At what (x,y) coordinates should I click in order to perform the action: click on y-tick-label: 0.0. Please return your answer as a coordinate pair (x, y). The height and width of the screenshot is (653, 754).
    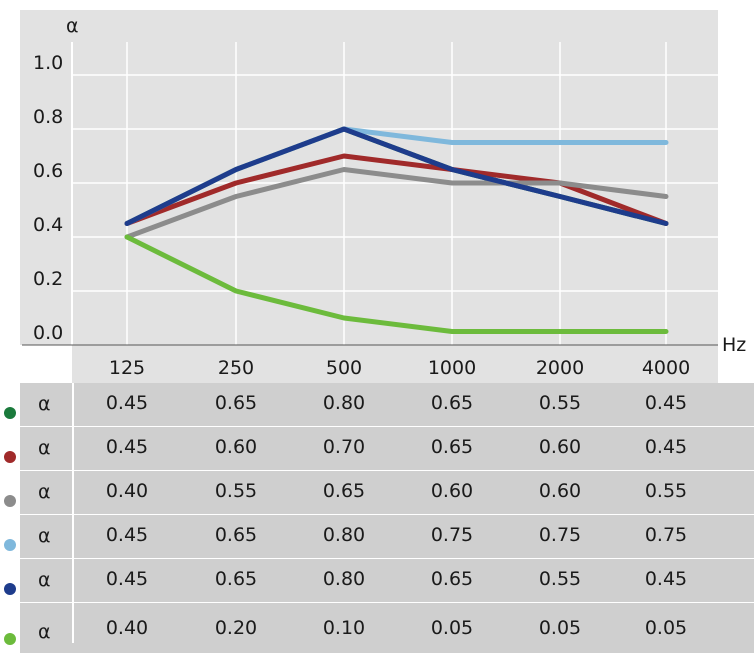
    Looking at the image, I should click on (48, 333).